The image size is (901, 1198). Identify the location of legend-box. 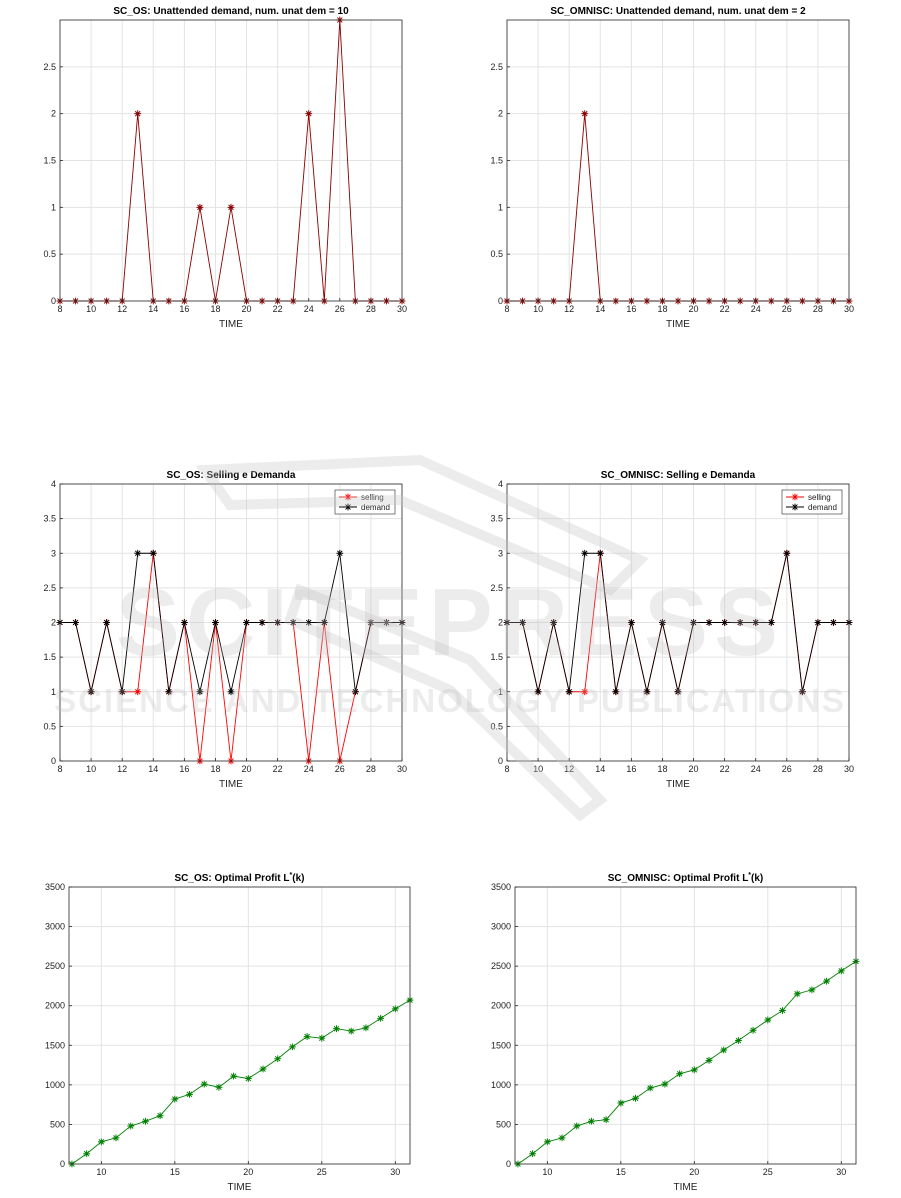
(812, 502).